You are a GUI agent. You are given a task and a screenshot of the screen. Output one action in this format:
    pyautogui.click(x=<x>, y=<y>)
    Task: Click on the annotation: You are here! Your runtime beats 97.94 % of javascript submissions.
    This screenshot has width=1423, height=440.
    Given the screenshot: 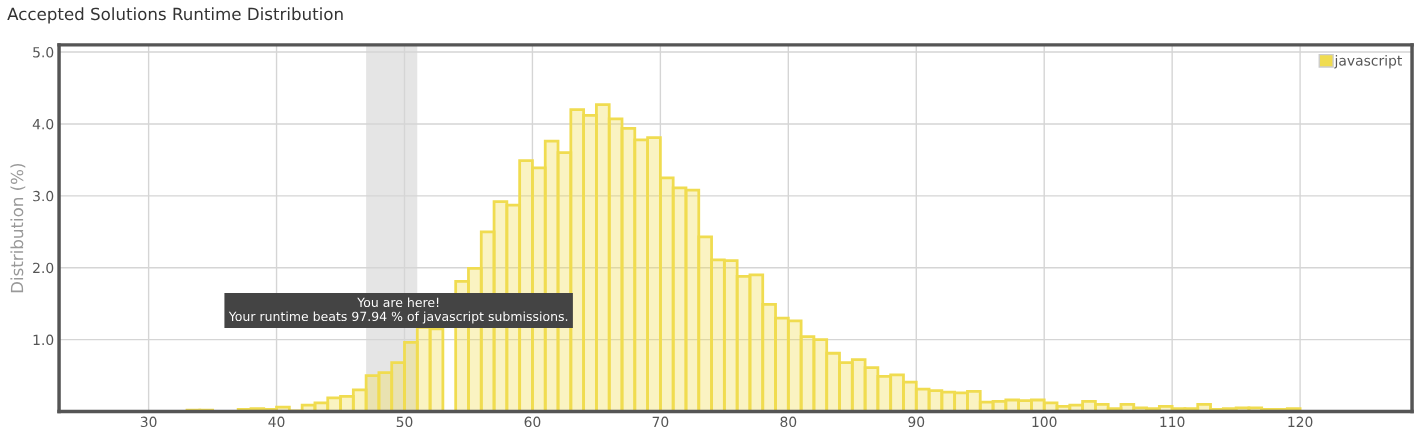 What is the action you would take?
    pyautogui.click(x=398, y=310)
    